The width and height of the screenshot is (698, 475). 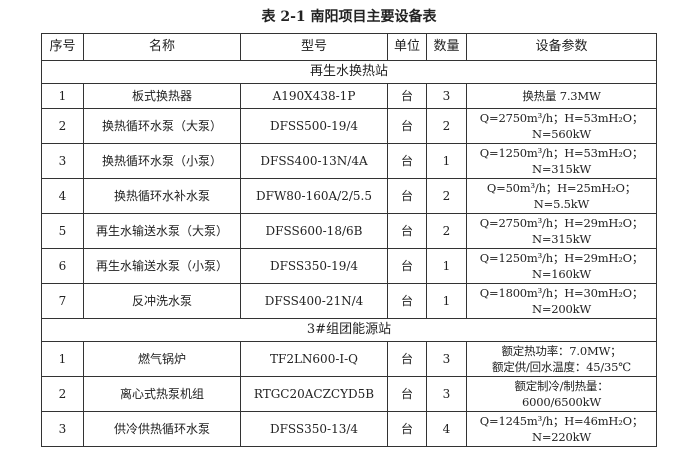 What do you see at coordinates (561, 429) in the screenshot?
I see `cell-params: Q=1245m³/h；H=46mH₂O； N=220kW` at bounding box center [561, 429].